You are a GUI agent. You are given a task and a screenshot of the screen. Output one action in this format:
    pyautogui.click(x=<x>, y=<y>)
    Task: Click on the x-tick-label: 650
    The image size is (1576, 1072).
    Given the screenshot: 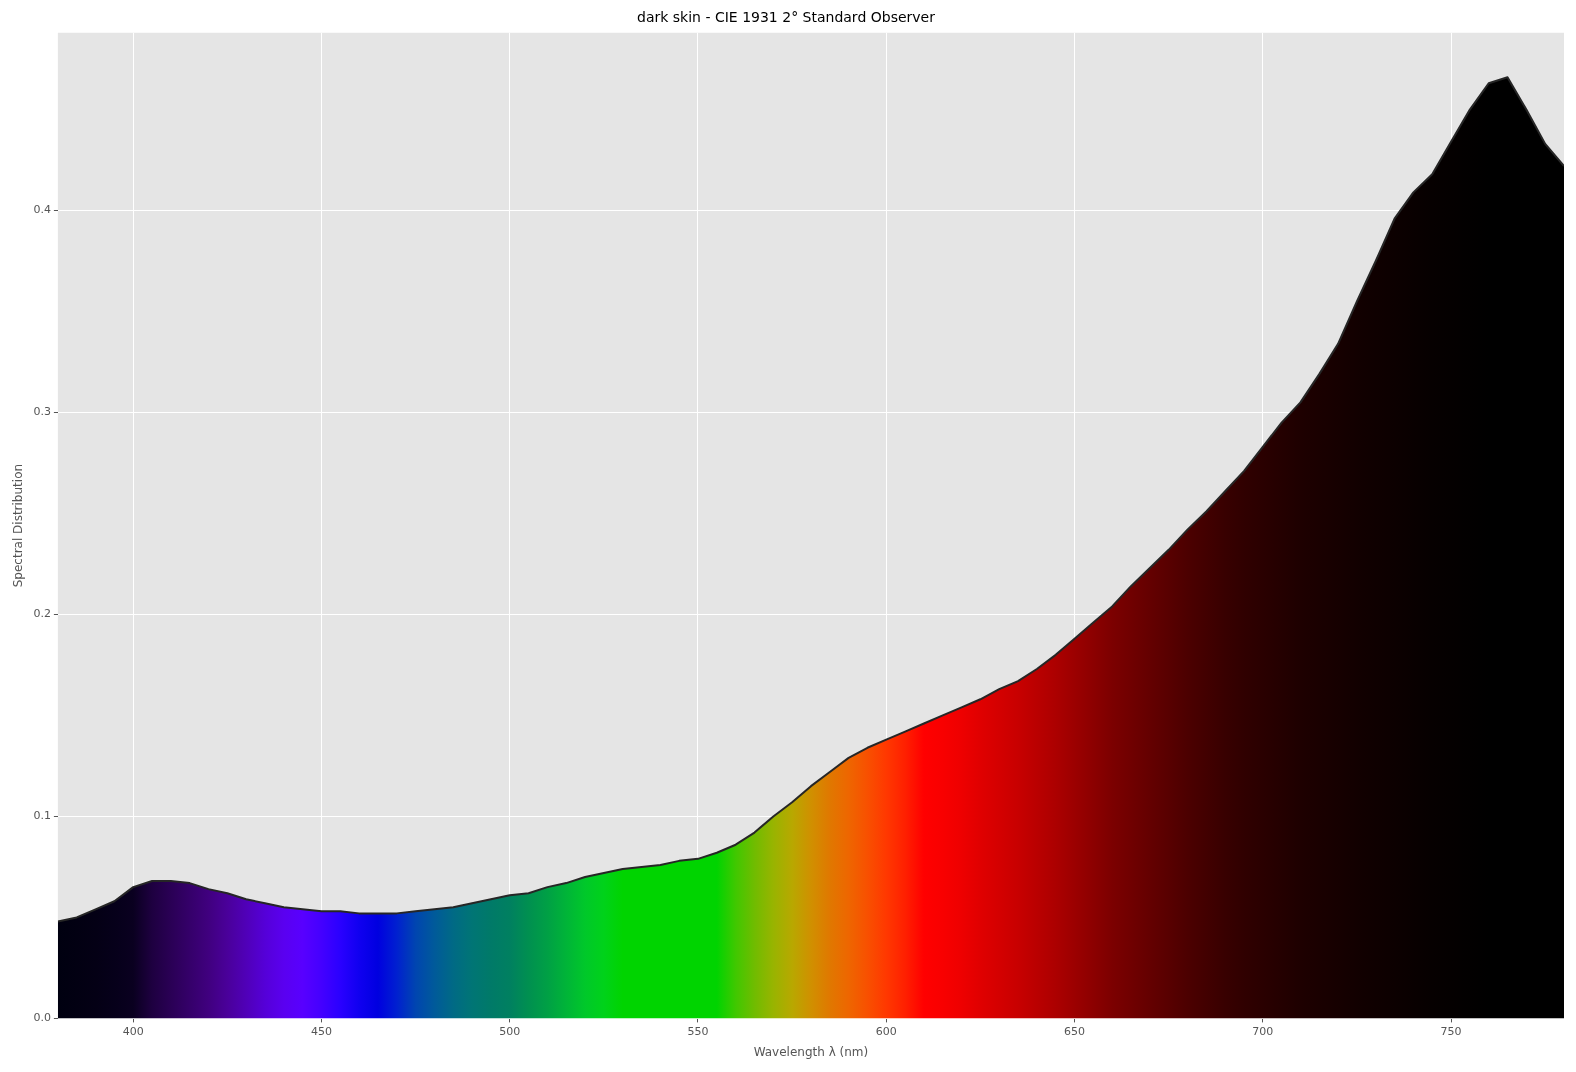 What is the action you would take?
    pyautogui.click(x=1075, y=1031)
    